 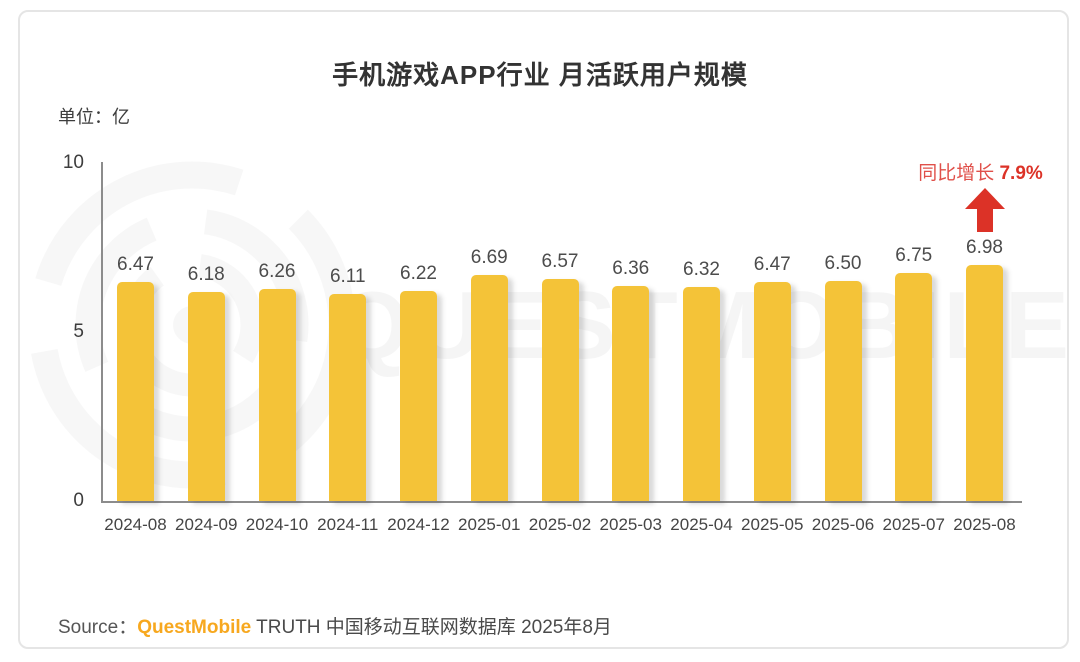 What do you see at coordinates (985, 210) in the screenshot?
I see `growth-arrow-icon` at bounding box center [985, 210].